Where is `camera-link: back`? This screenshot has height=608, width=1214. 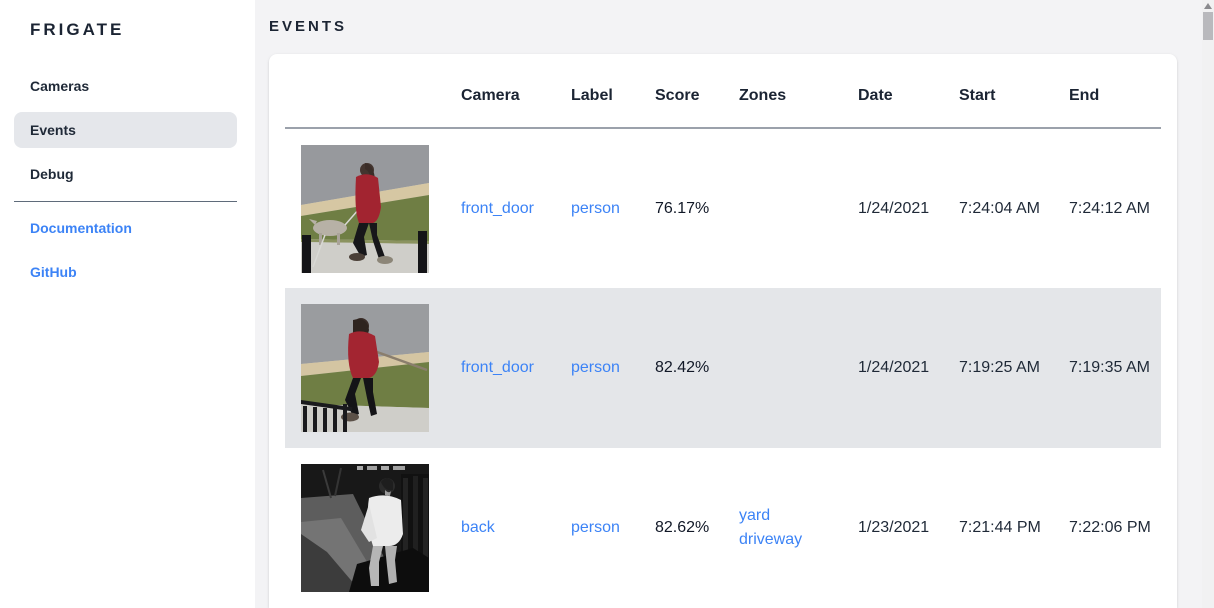 camera-link: back is located at coordinates (478, 527).